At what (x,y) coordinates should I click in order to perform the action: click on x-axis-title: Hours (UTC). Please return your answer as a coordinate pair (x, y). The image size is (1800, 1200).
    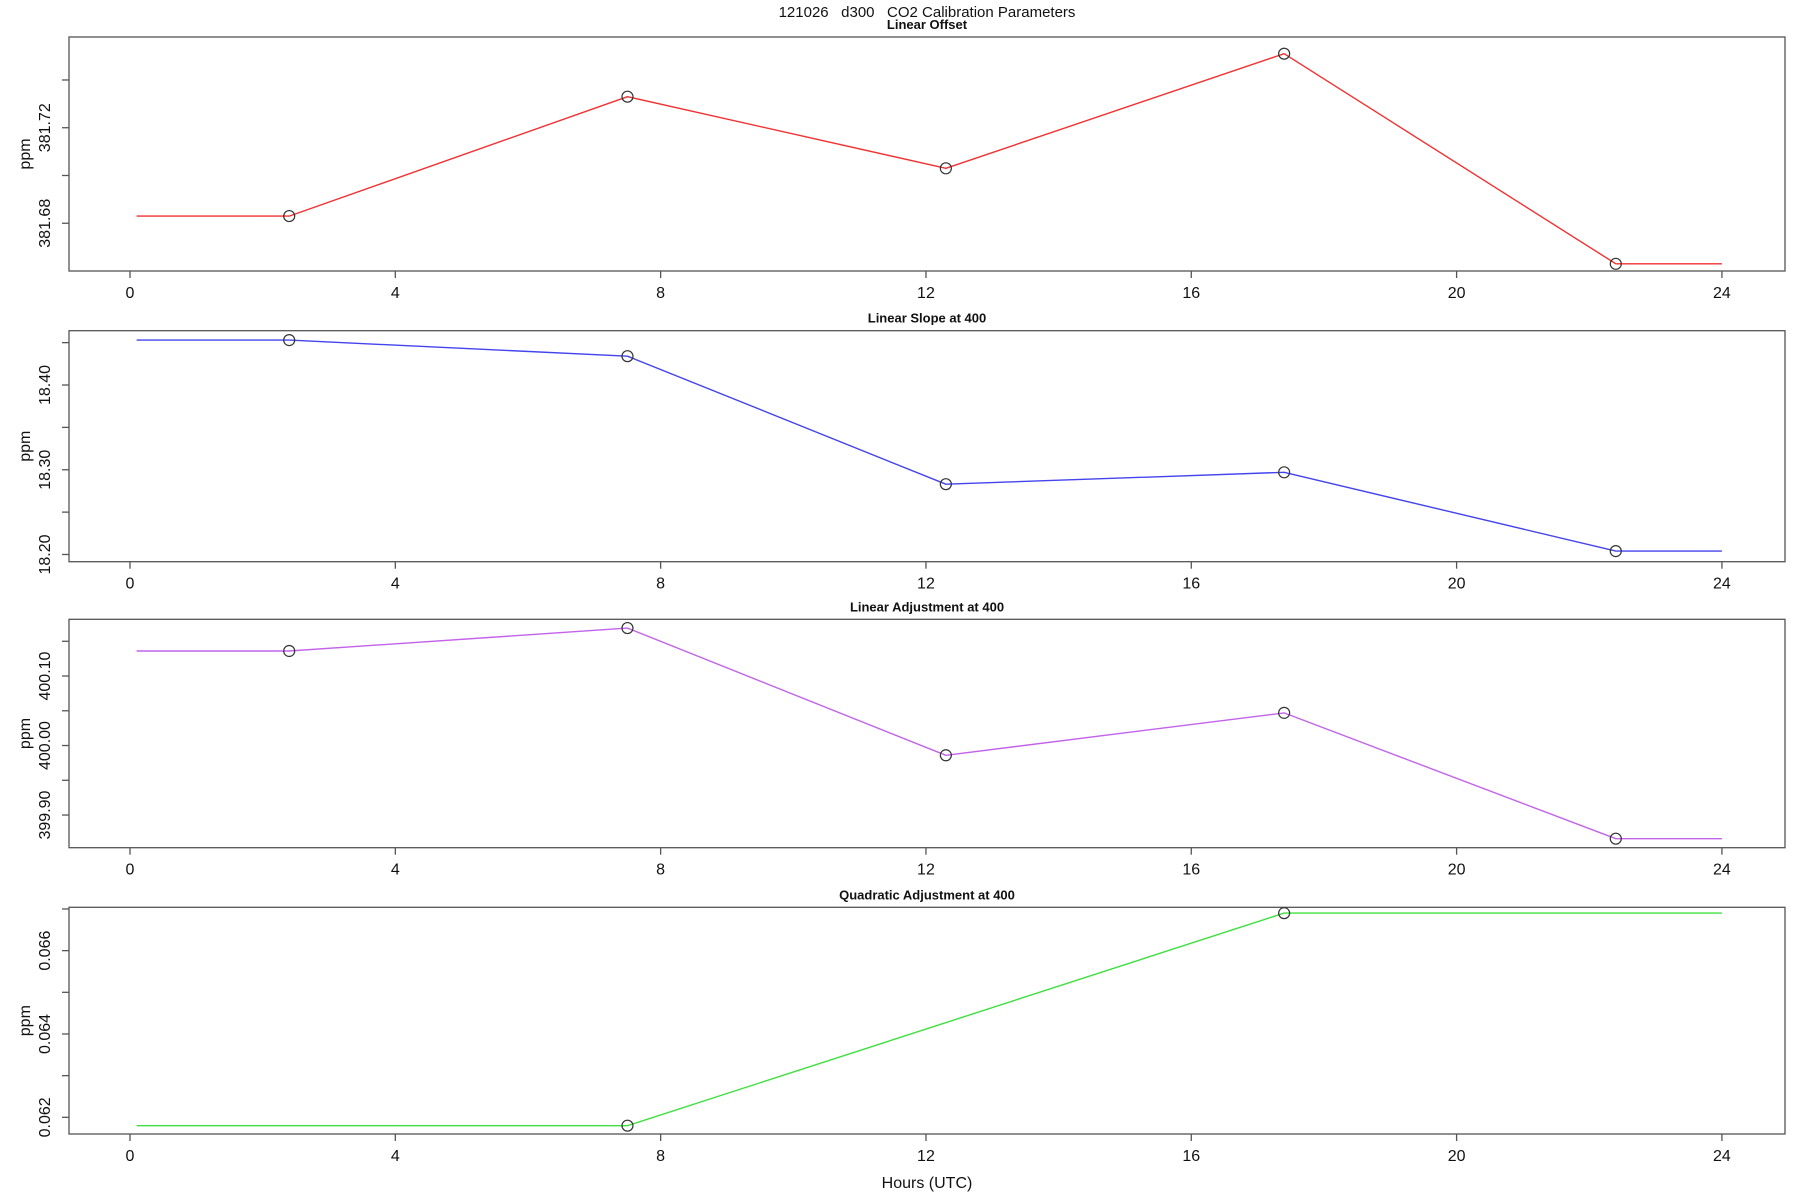
    Looking at the image, I should click on (927, 1183).